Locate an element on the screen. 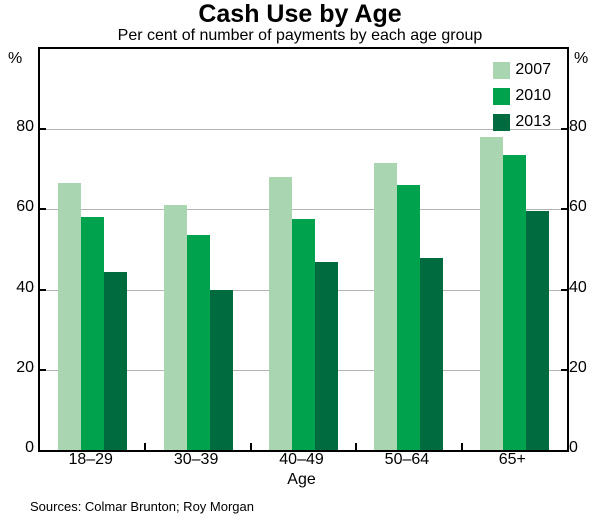  bar-2013-40–49 is located at coordinates (327, 356).